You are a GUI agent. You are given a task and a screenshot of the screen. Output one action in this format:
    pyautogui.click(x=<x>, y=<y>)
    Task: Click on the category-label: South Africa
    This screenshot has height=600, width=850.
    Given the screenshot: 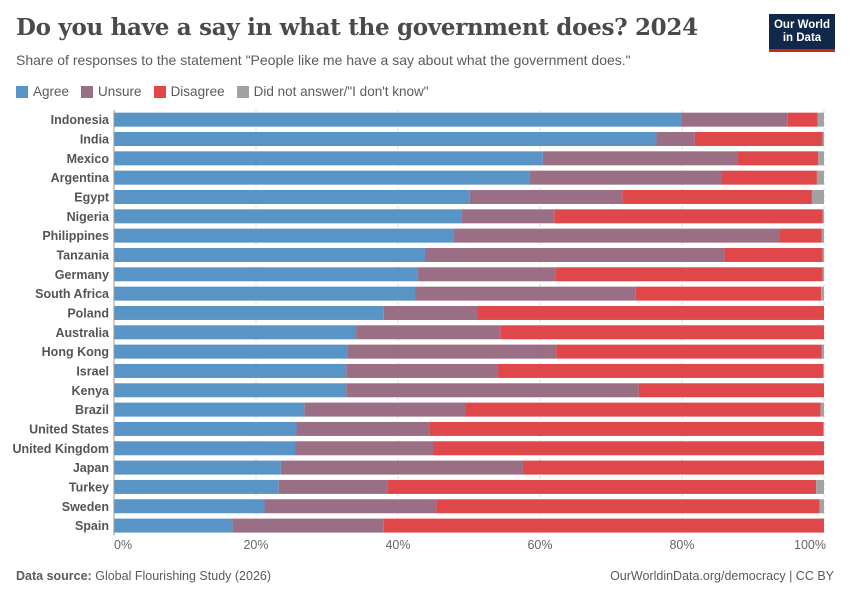 What is the action you would take?
    pyautogui.click(x=72, y=294)
    